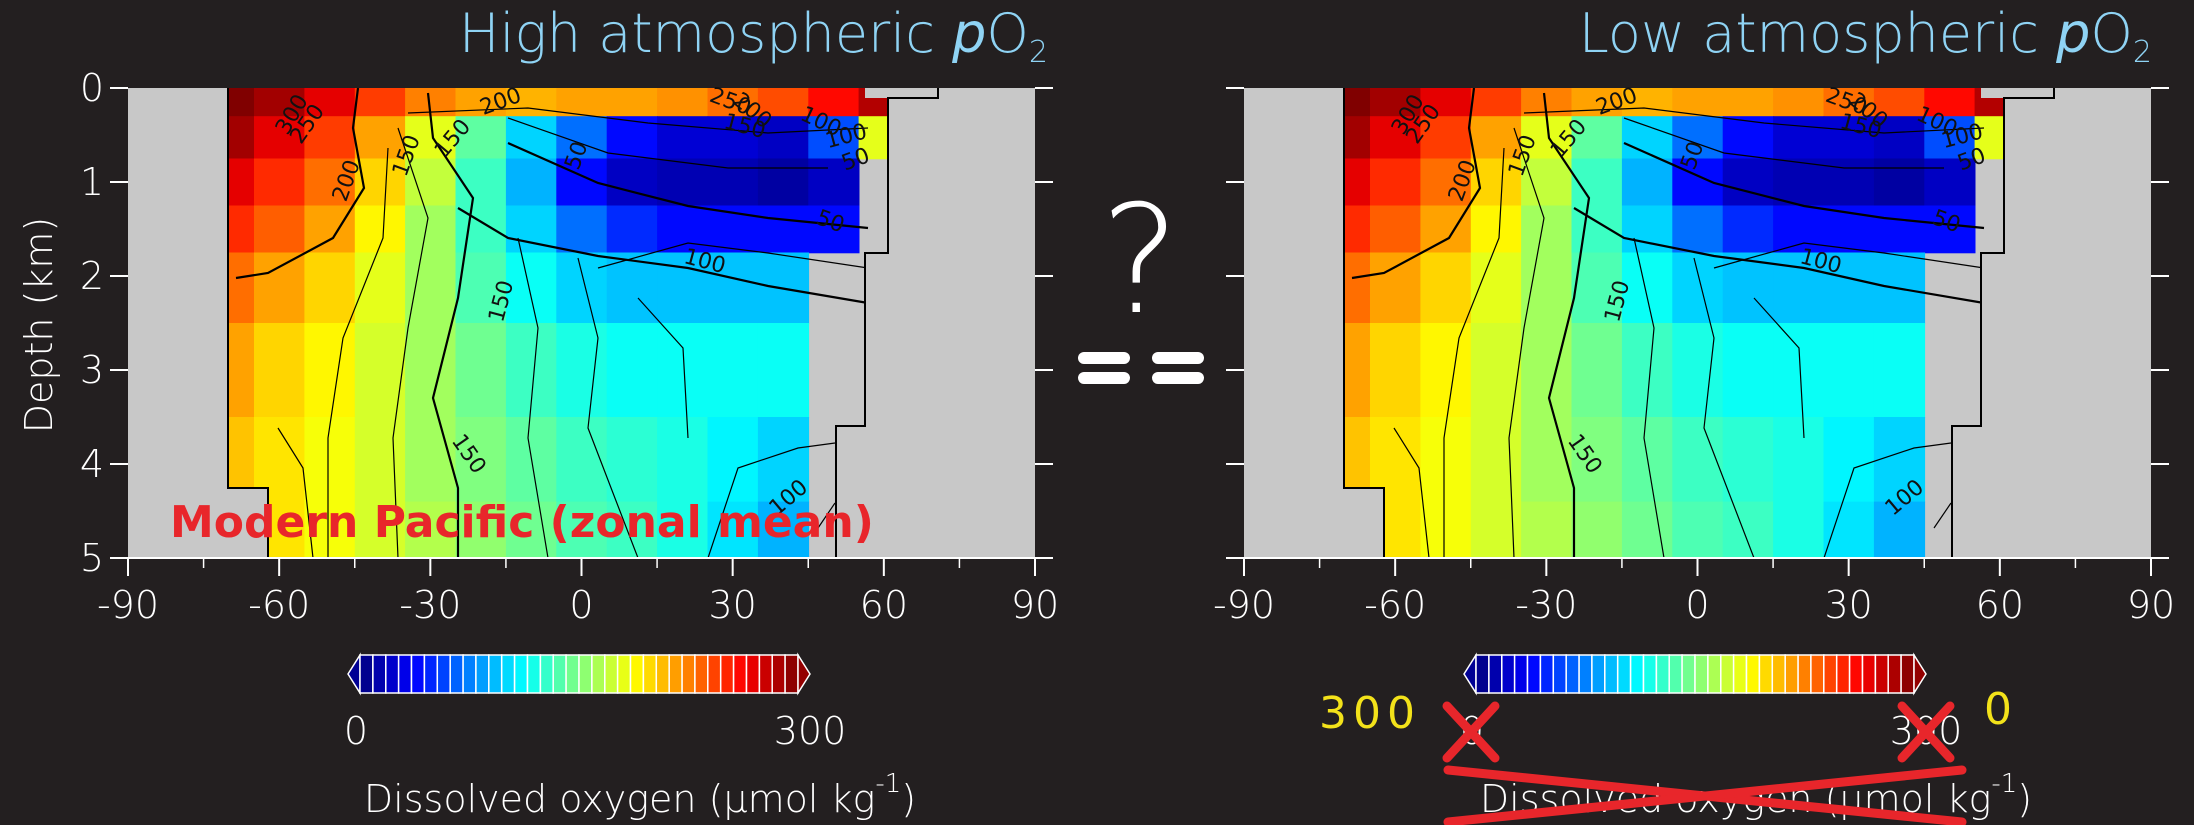 The height and width of the screenshot is (825, 2194). What do you see at coordinates (753, 36) in the screenshot?
I see `left-chart-title: High atmospheric pO2` at bounding box center [753, 36].